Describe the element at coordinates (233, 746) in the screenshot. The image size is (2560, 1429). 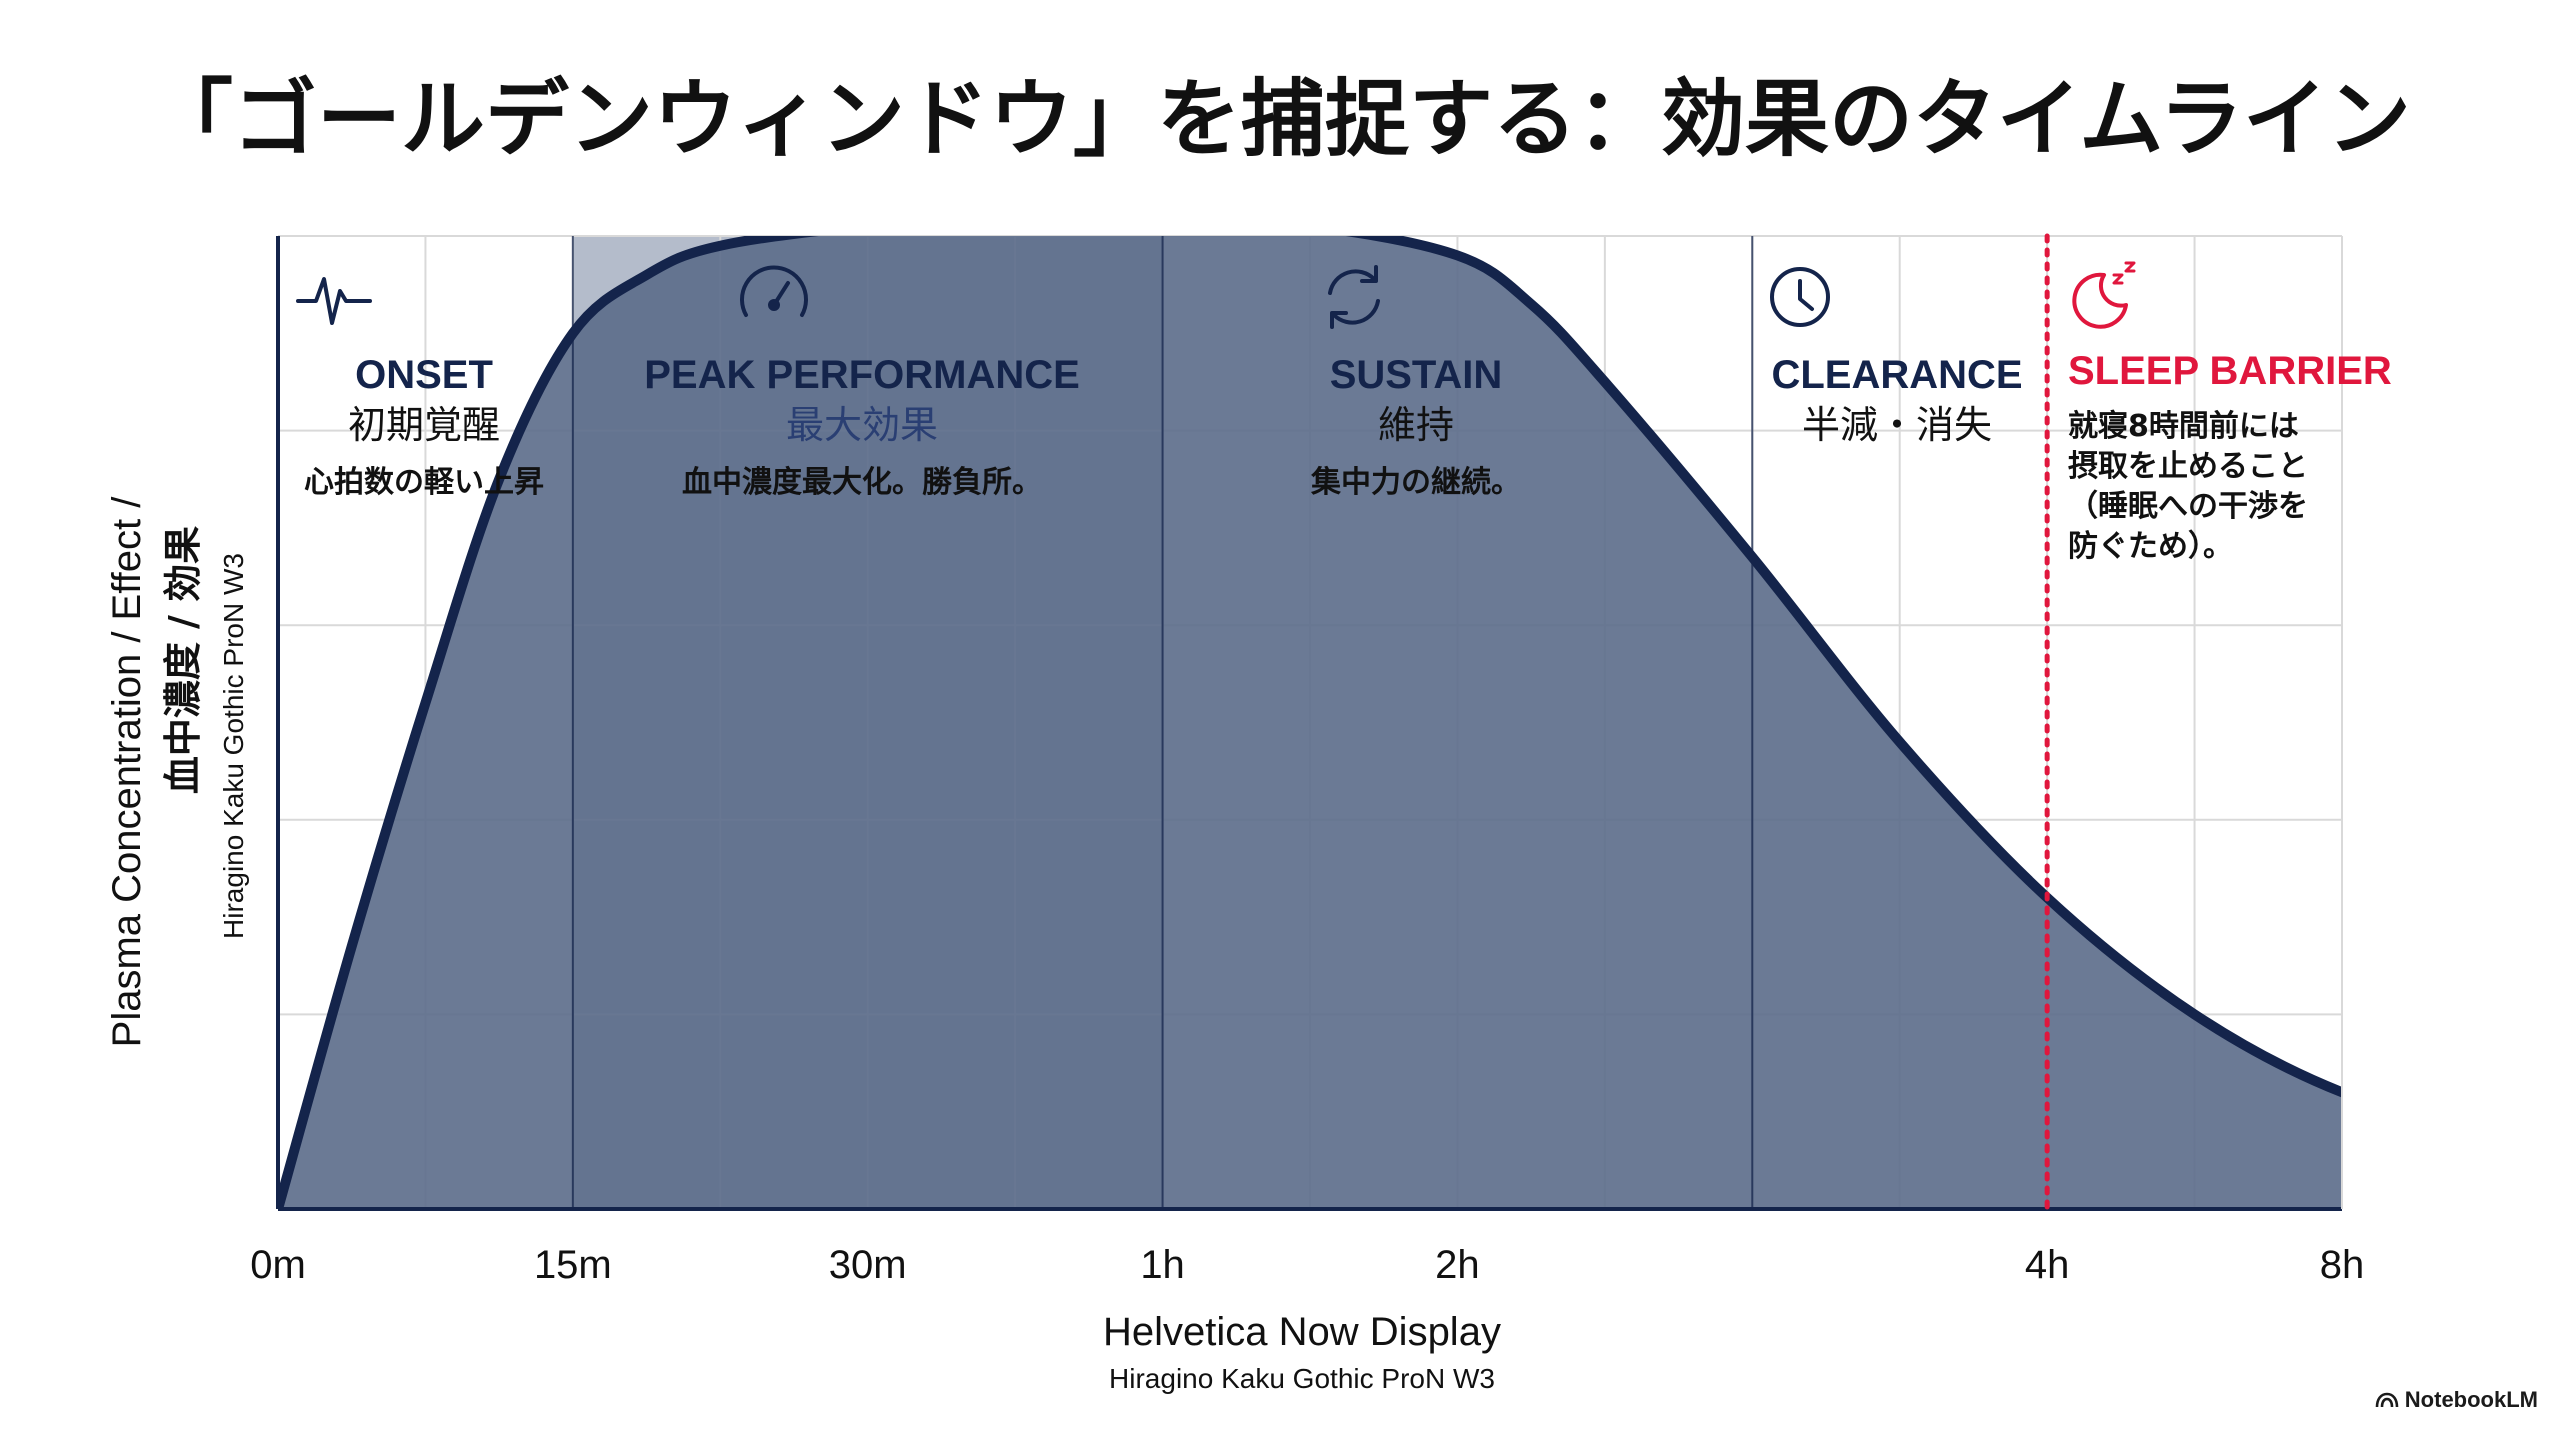
I see `y-axis-sublabel: Hiragino Kaku Gothic ProN W3` at that location.